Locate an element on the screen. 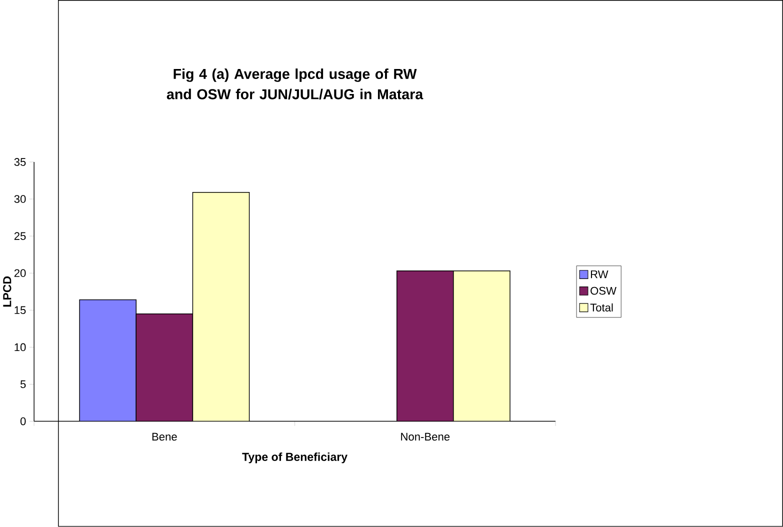  y-tick-label: 20 is located at coordinates (20, 273).